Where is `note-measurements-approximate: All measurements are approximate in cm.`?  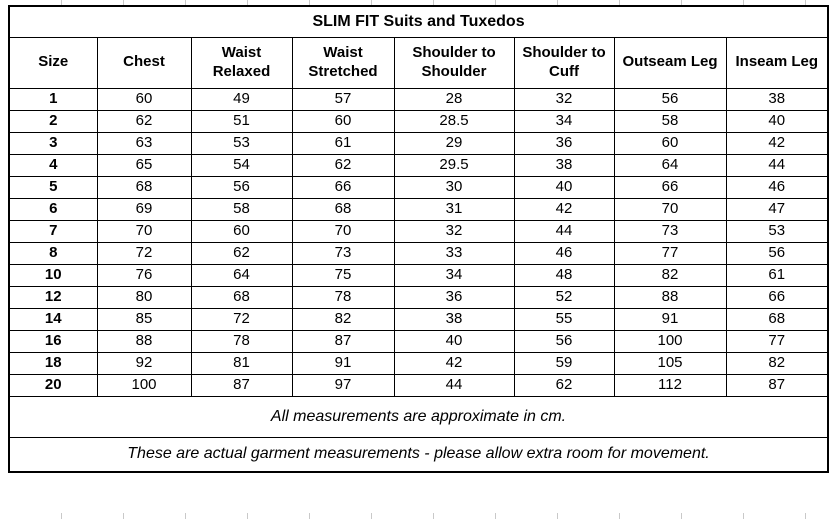 note-measurements-approximate: All measurements are approximate in cm. is located at coordinates (418, 416).